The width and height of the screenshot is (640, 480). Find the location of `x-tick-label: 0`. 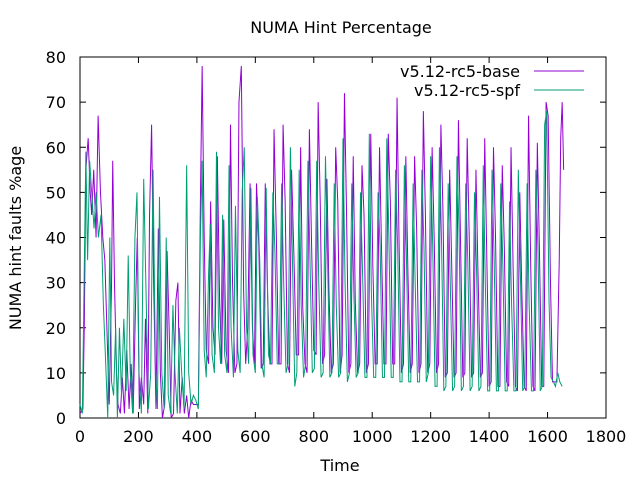

x-tick-label: 0 is located at coordinates (80, 436).